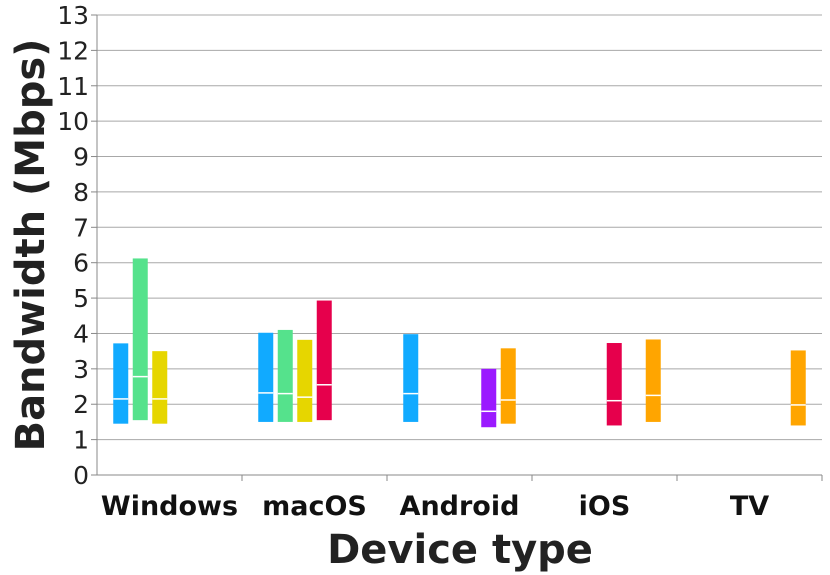 The height and width of the screenshot is (575, 830). I want to click on x-tick-label: Android, so click(460, 506).